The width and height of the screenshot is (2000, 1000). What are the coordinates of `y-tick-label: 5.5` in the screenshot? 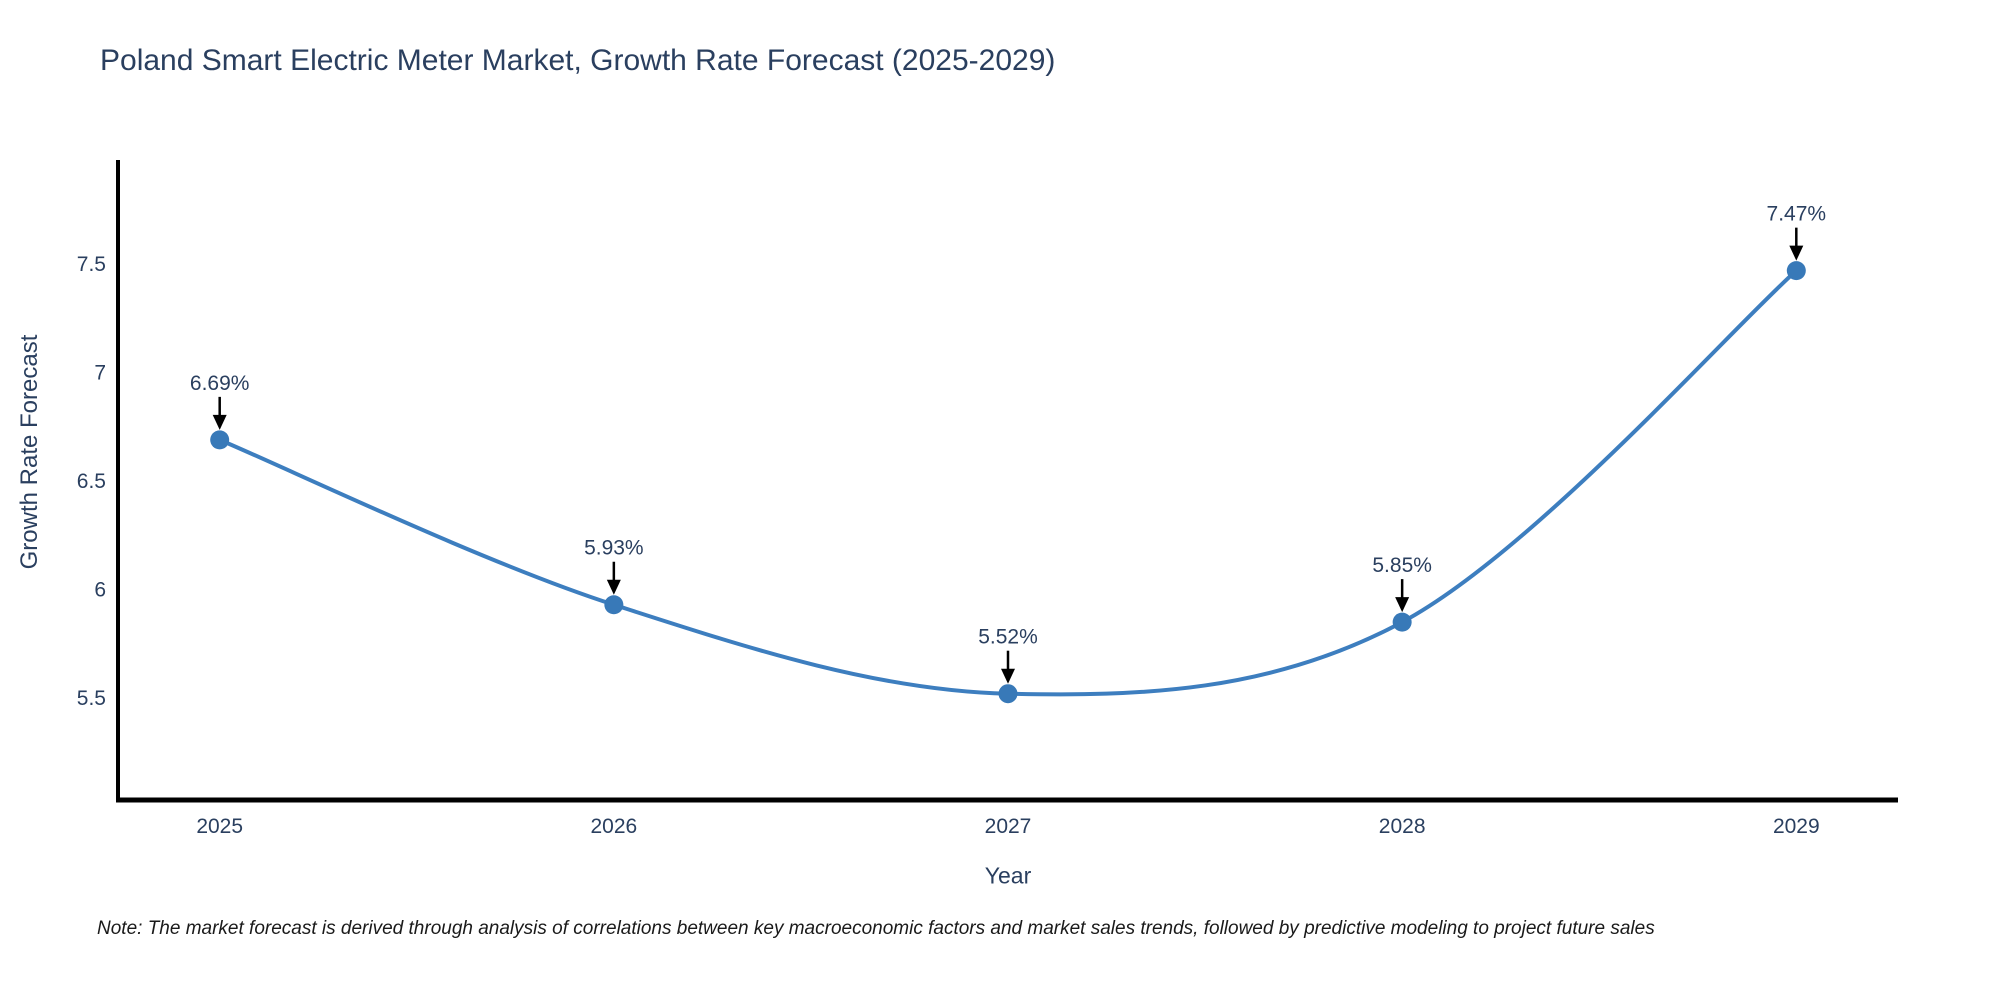 It's located at (91, 698).